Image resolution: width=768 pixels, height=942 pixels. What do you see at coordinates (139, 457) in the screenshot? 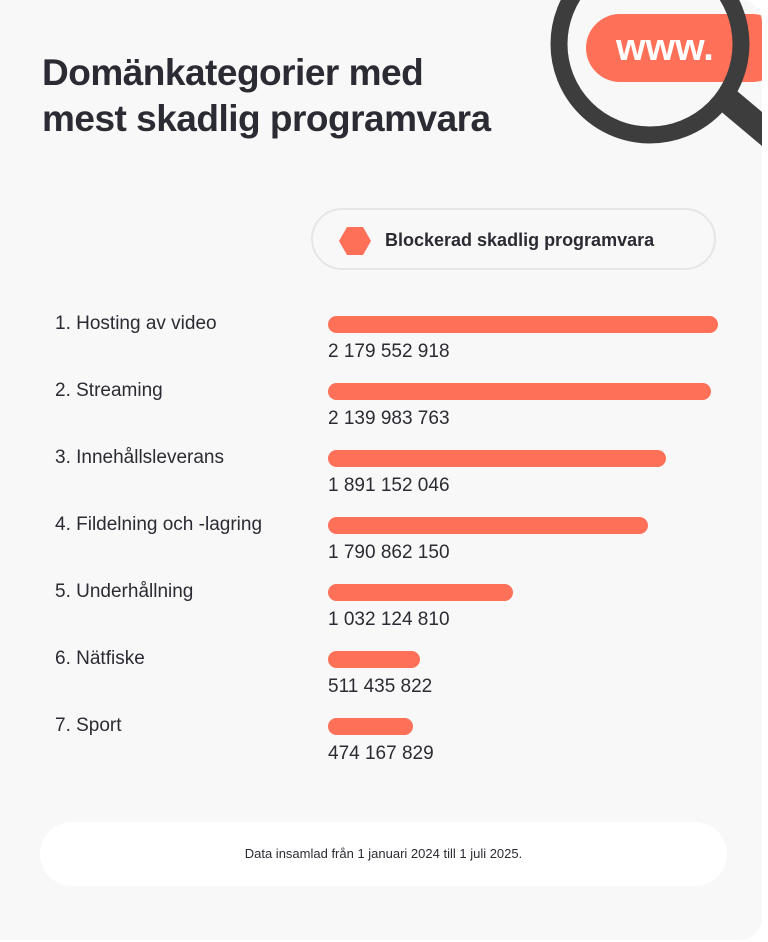
I see `category-label: 3. Innehållsleverans` at bounding box center [139, 457].